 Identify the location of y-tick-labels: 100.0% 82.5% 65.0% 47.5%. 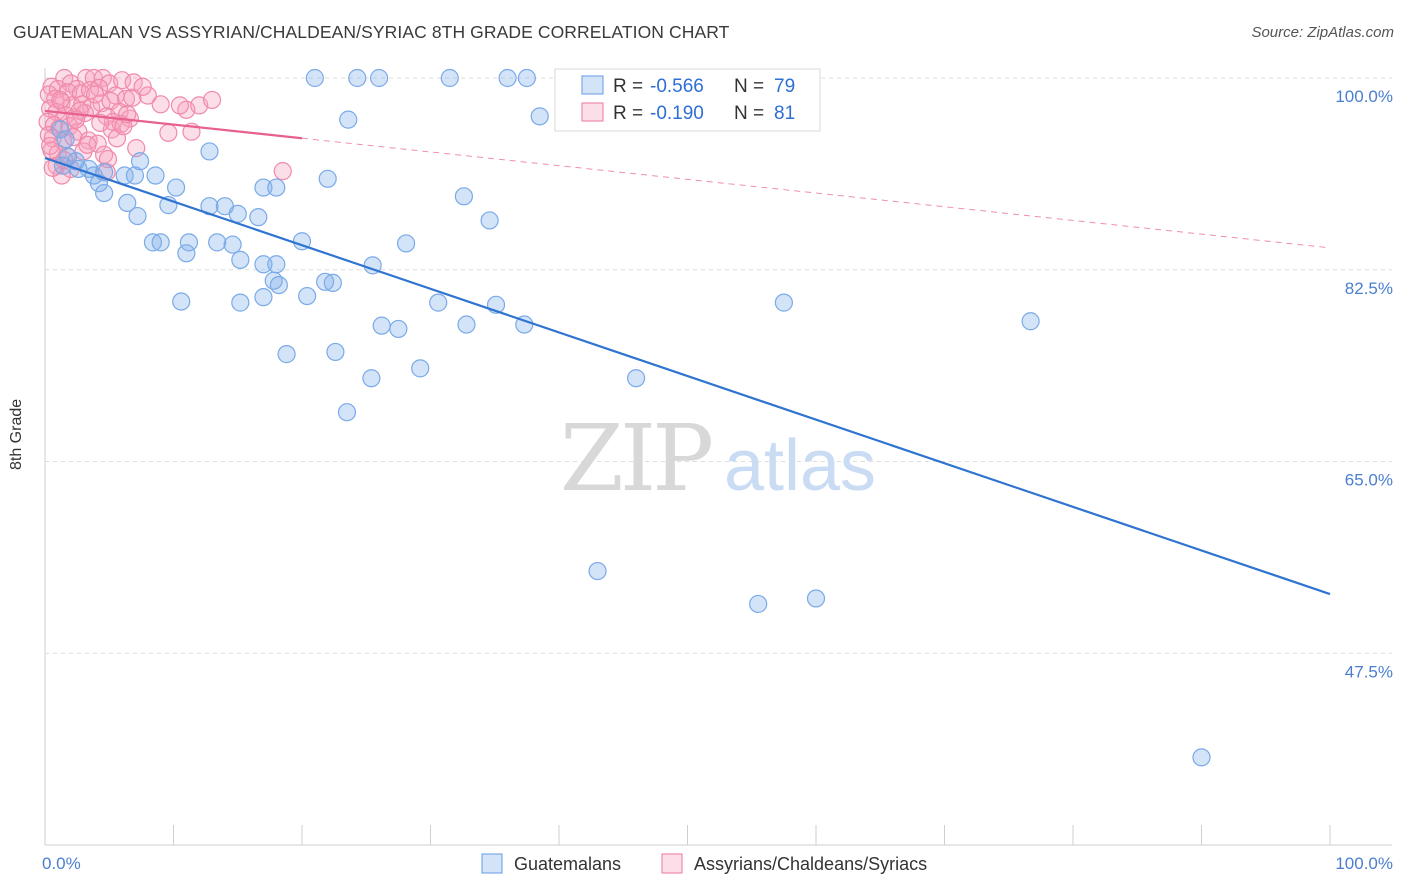
(1364, 384).